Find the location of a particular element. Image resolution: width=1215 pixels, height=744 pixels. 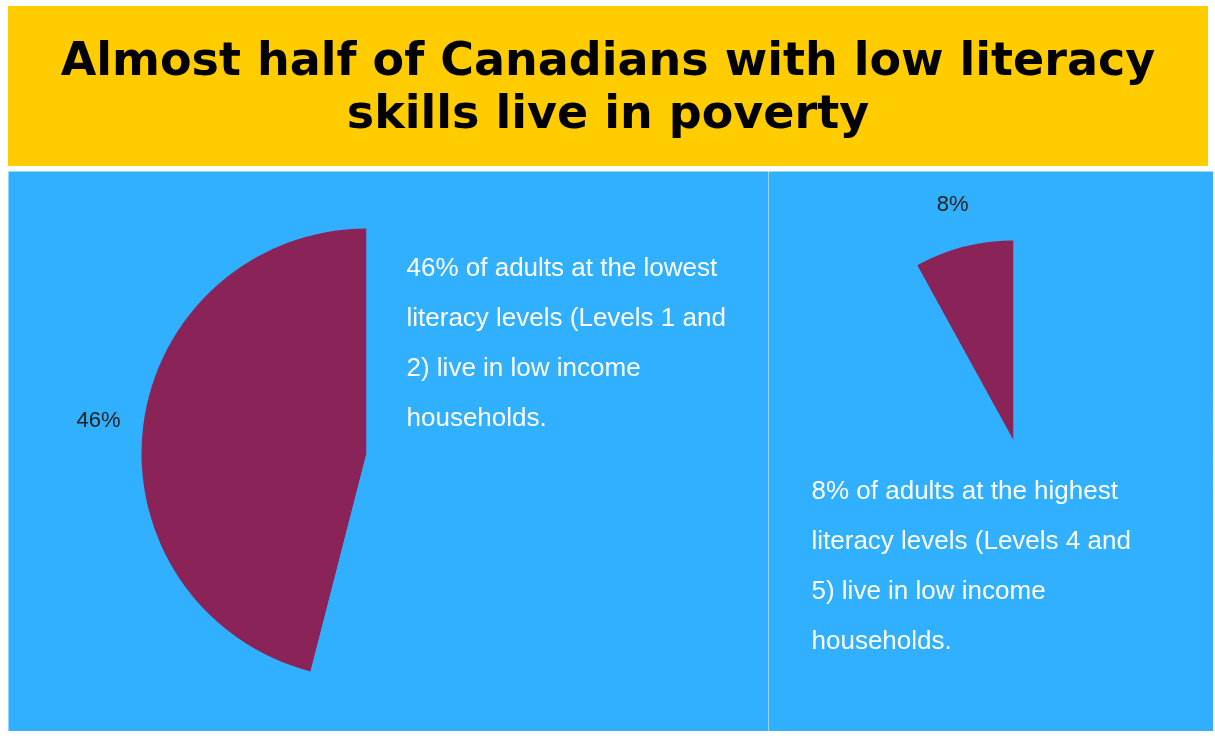

text: 8% of adults at the highest literacy levels (Levels 4 and 5) live in low income households. is located at coordinates (971, 564).